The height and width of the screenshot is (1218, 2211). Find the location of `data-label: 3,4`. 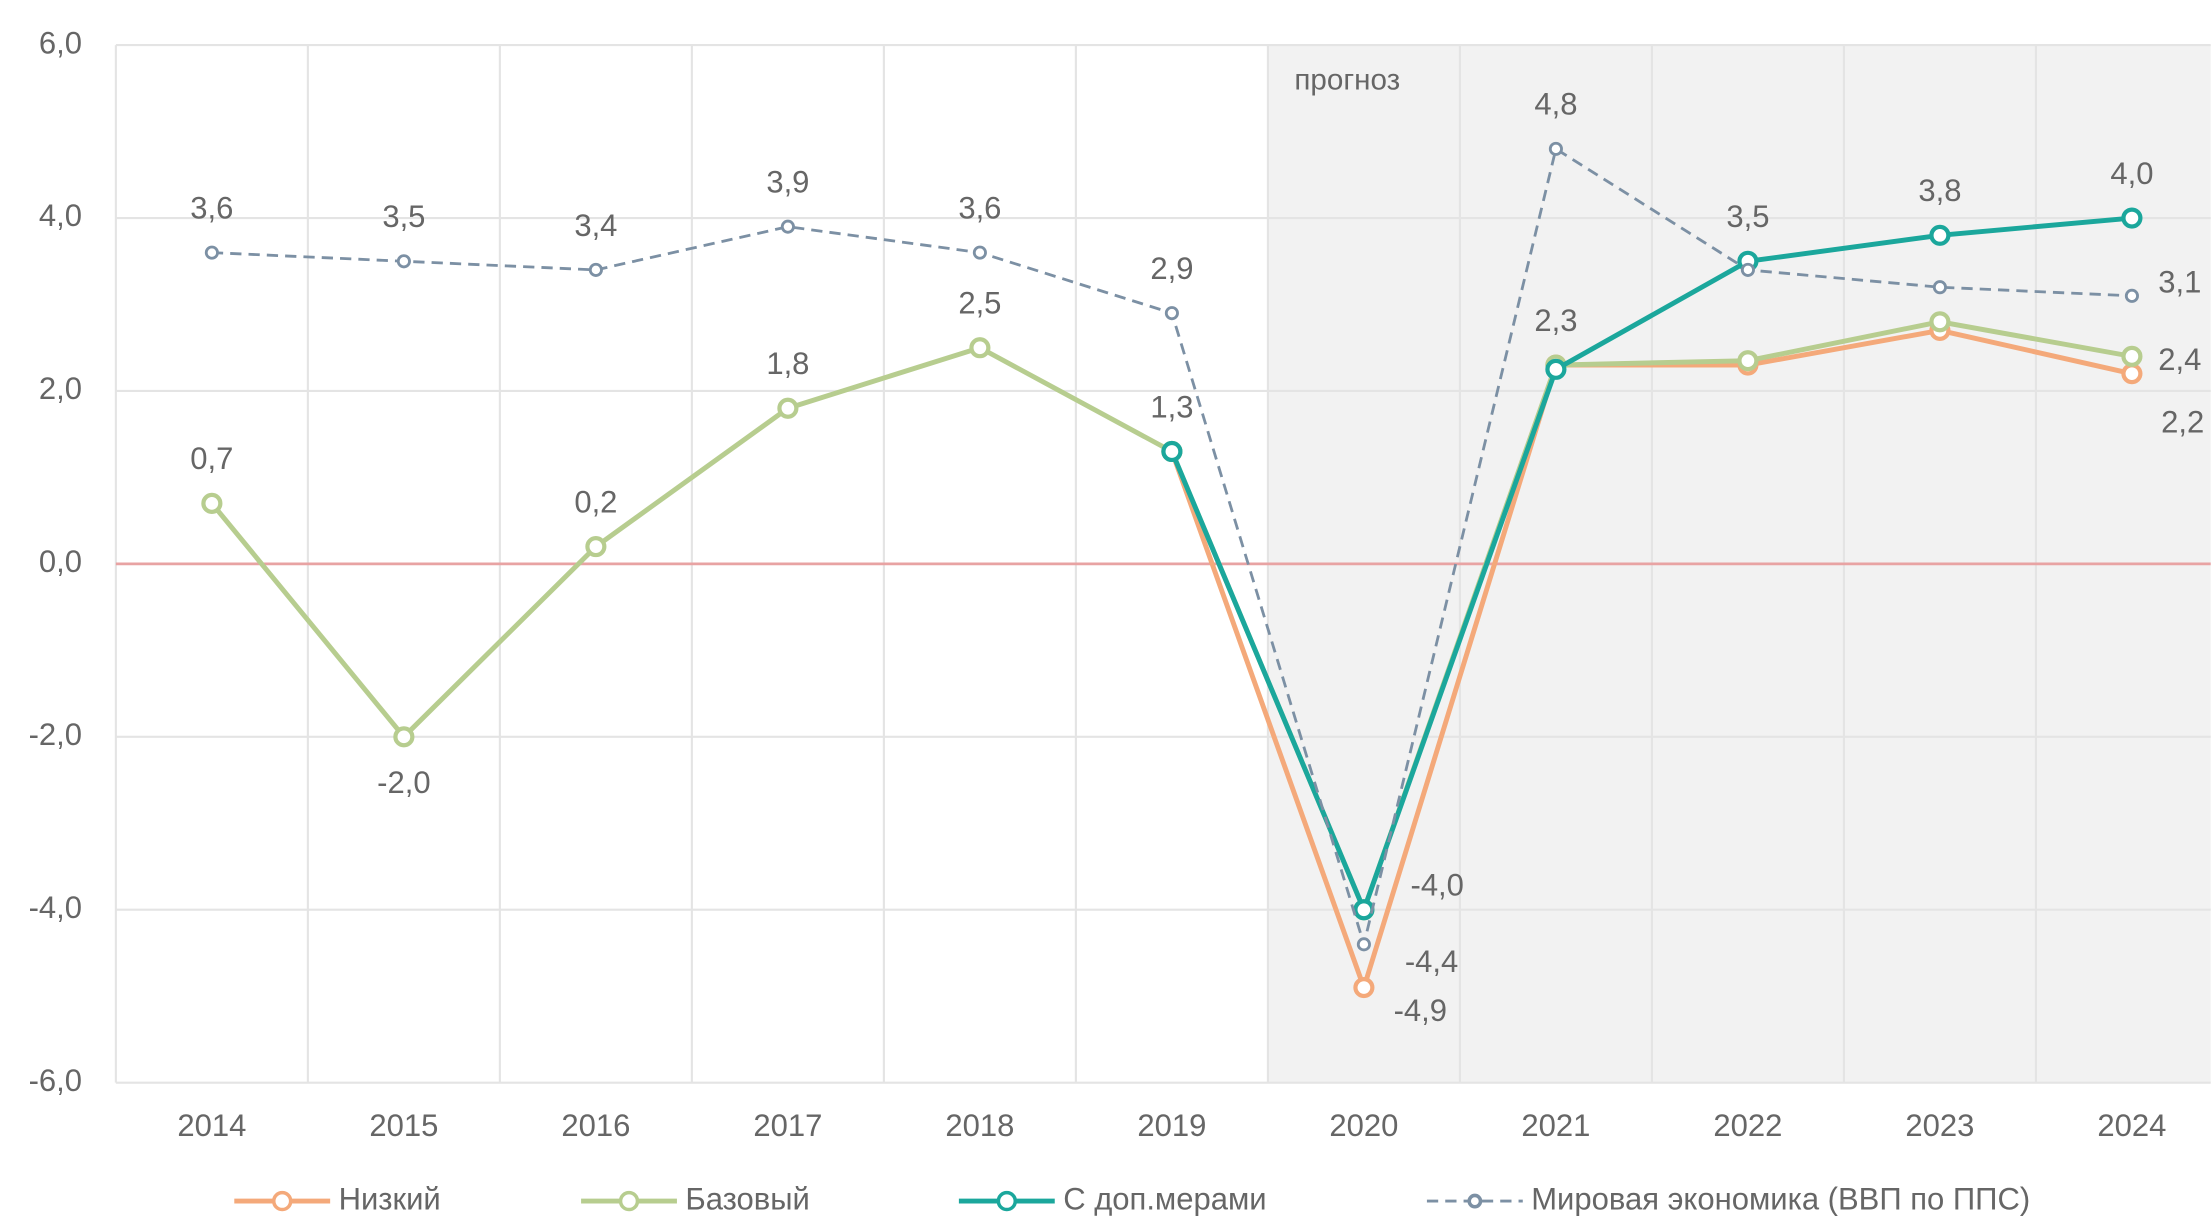

data-label: 3,4 is located at coordinates (595, 225).